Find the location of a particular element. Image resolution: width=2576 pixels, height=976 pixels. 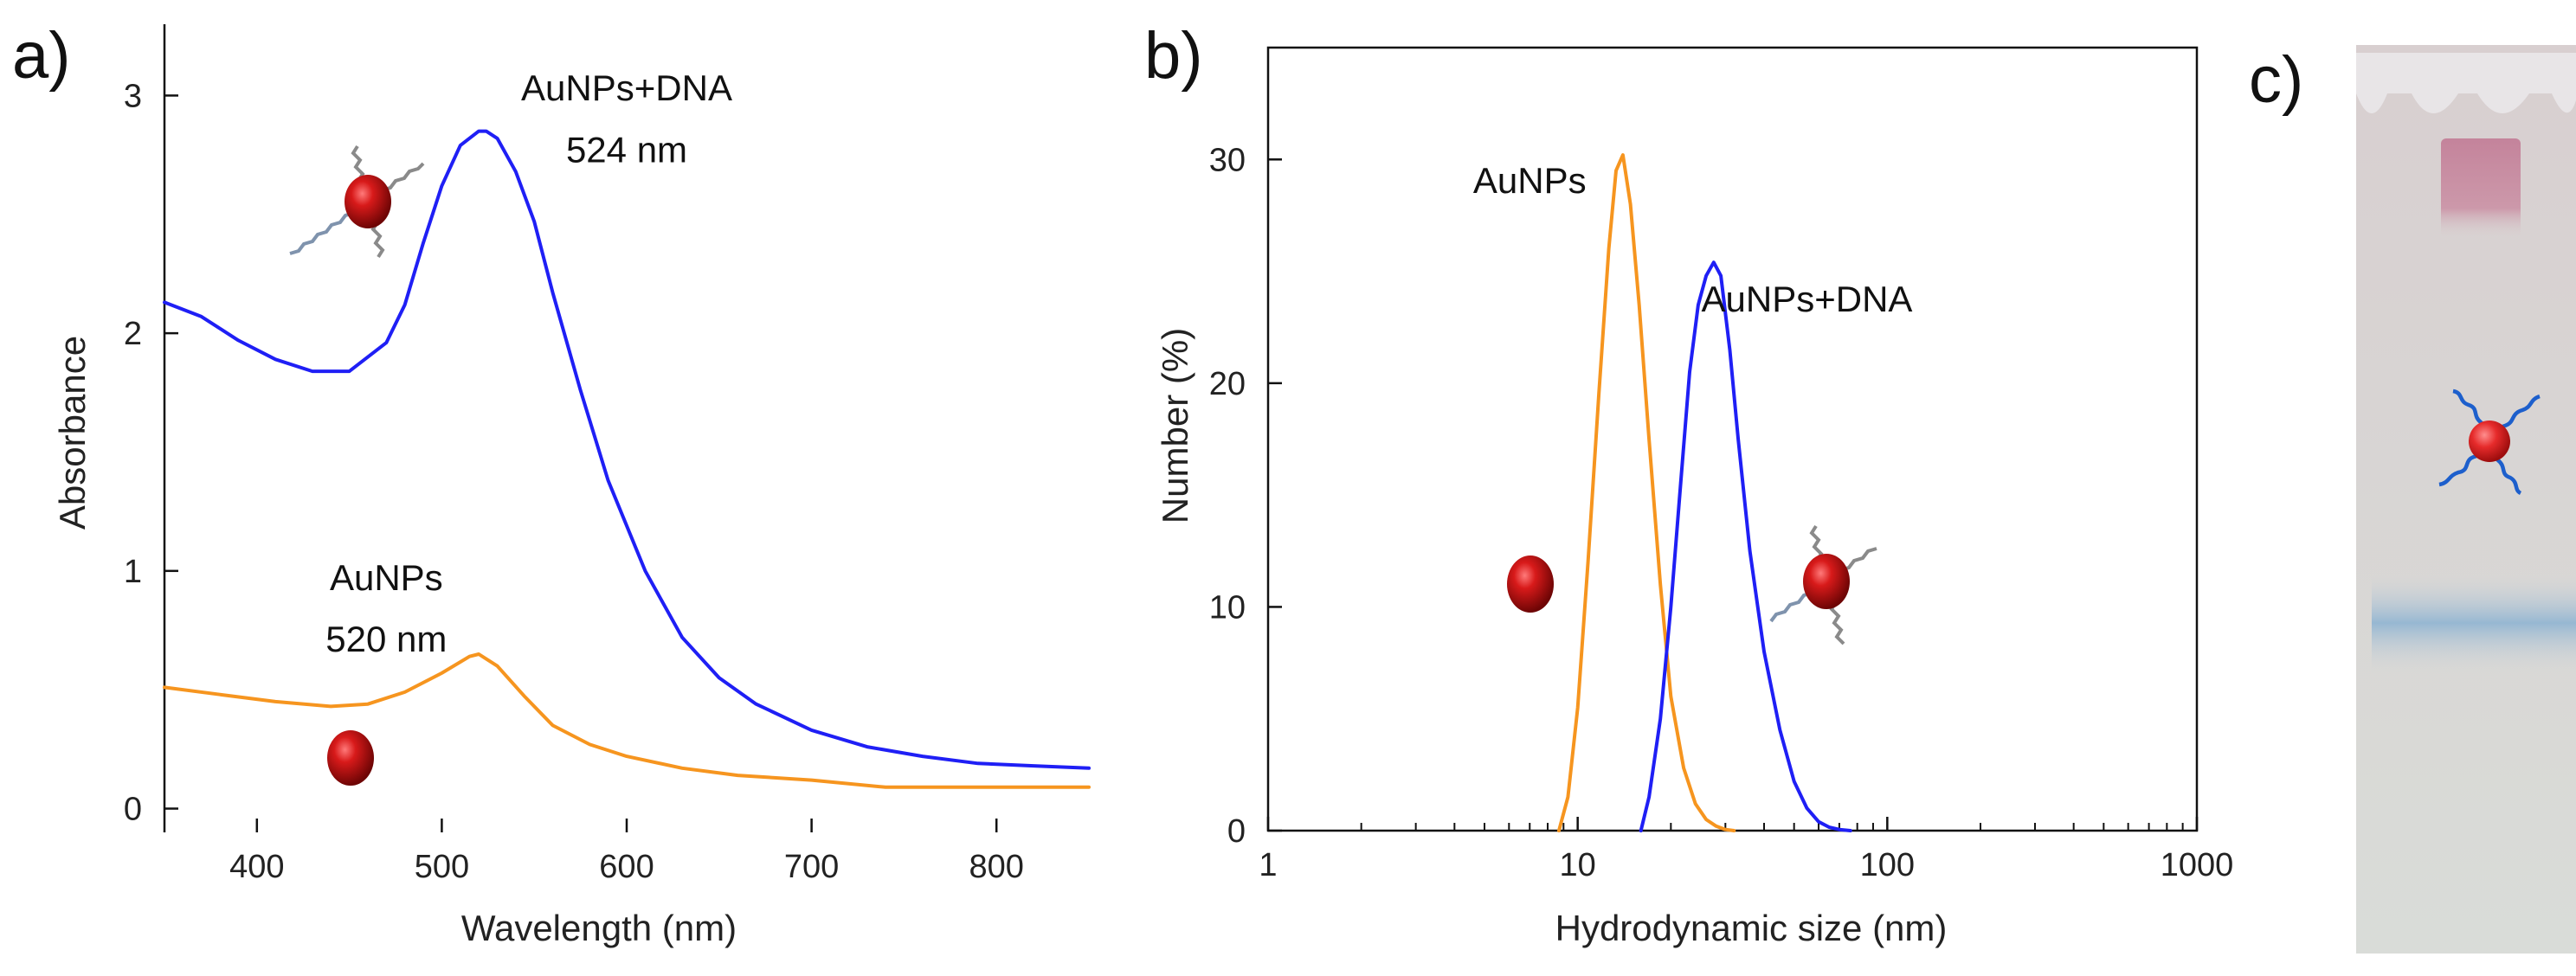

gel-band-pink is located at coordinates (2481, 188).